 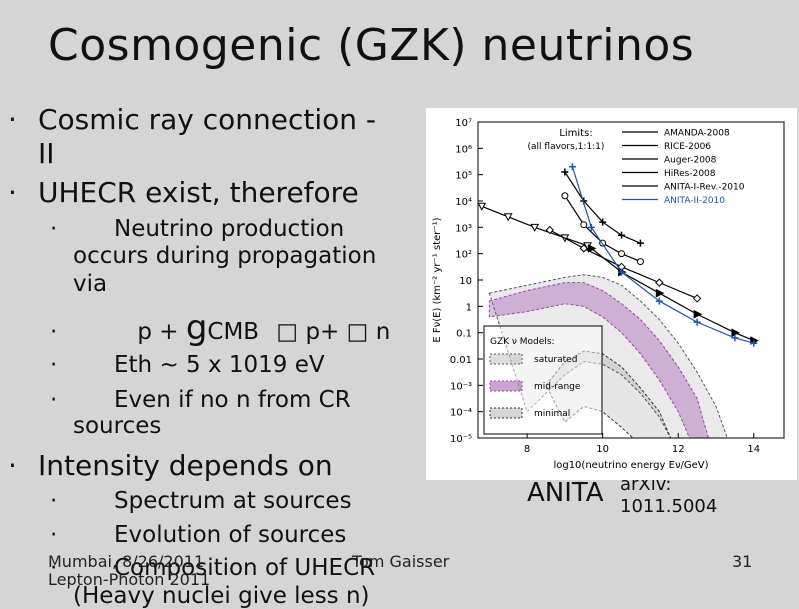 I want to click on y-tick-label: 10⁻⁴, so click(x=461, y=413).